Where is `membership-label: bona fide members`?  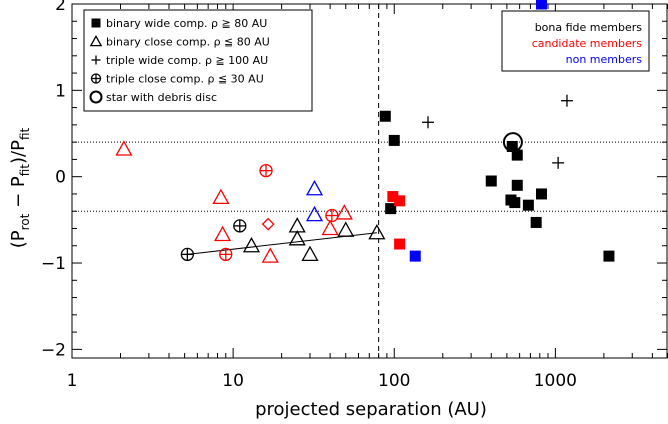
membership-label: bona fide members is located at coordinates (589, 27).